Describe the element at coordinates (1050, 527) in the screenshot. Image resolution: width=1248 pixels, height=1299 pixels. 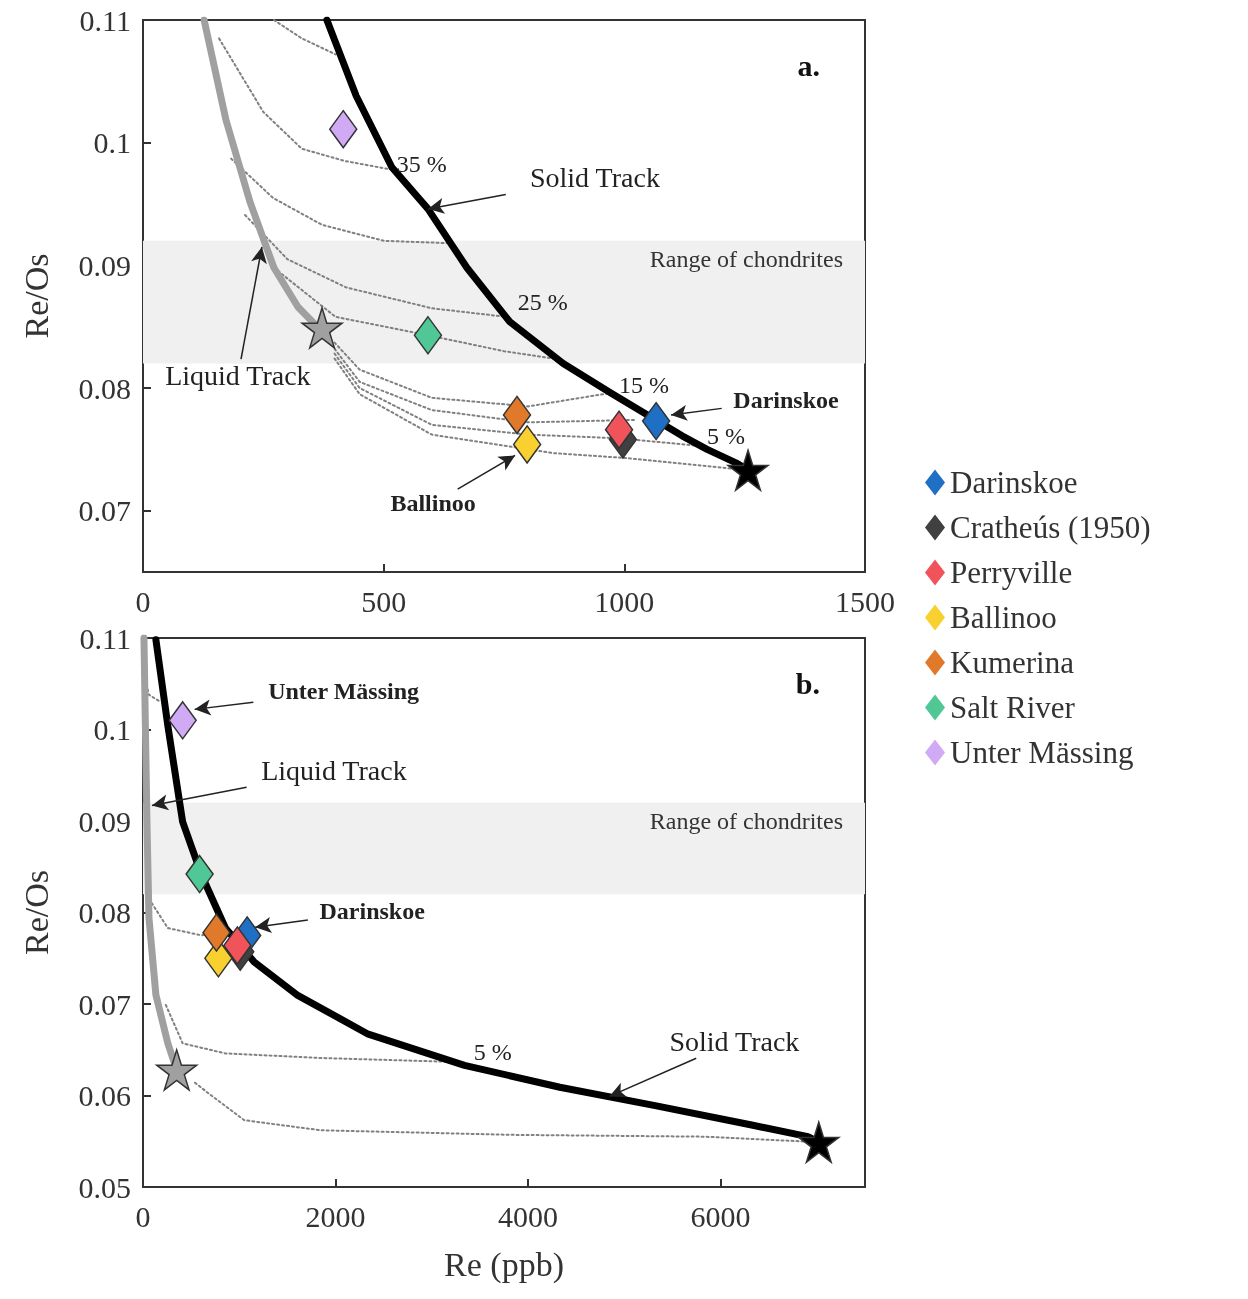
I see `legend-label: Cratheús (1950)` at that location.